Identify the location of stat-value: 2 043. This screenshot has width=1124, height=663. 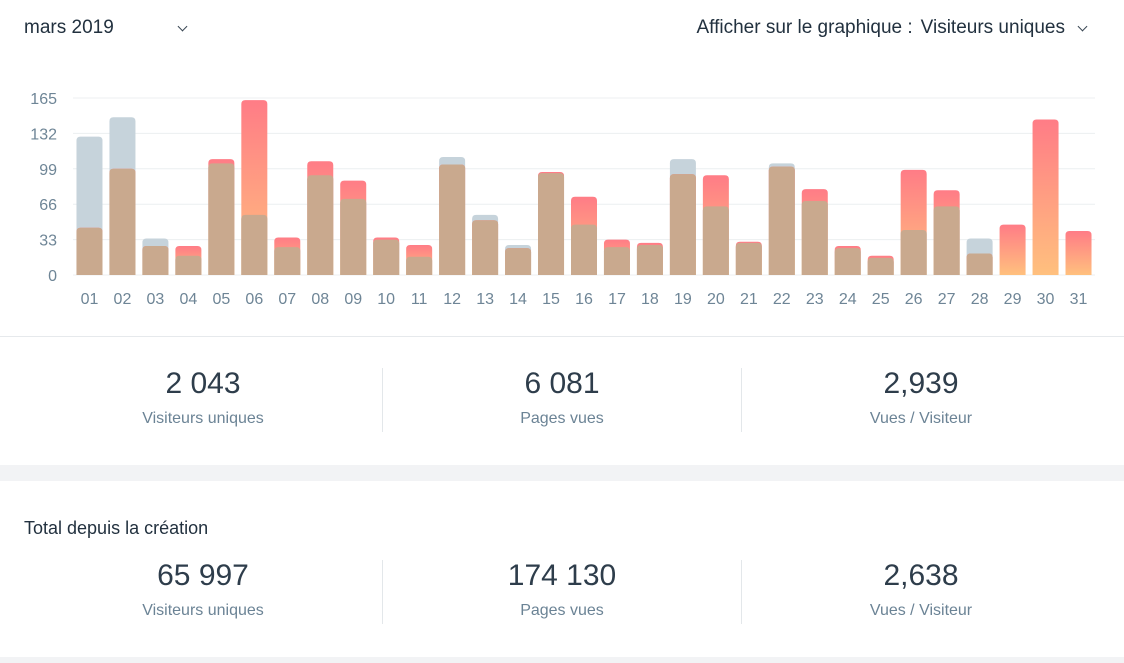
(203, 383).